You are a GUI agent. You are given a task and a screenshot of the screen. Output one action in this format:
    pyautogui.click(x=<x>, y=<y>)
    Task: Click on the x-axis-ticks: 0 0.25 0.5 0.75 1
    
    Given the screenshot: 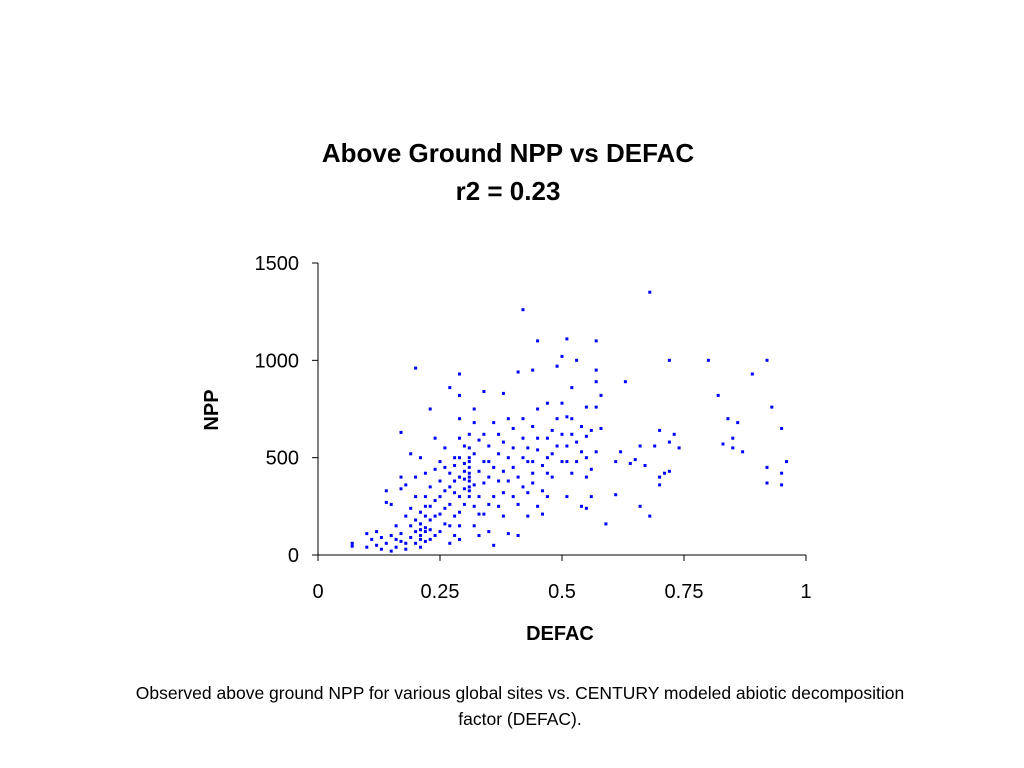 What is the action you would take?
    pyautogui.click(x=562, y=579)
    